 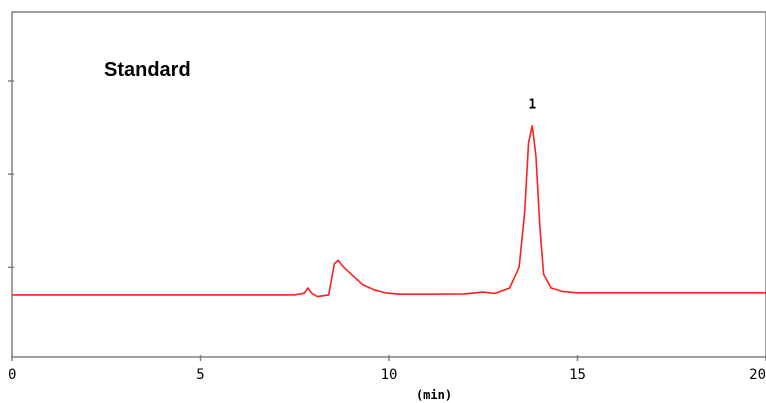 I want to click on x-axis-label: (min), so click(x=434, y=395).